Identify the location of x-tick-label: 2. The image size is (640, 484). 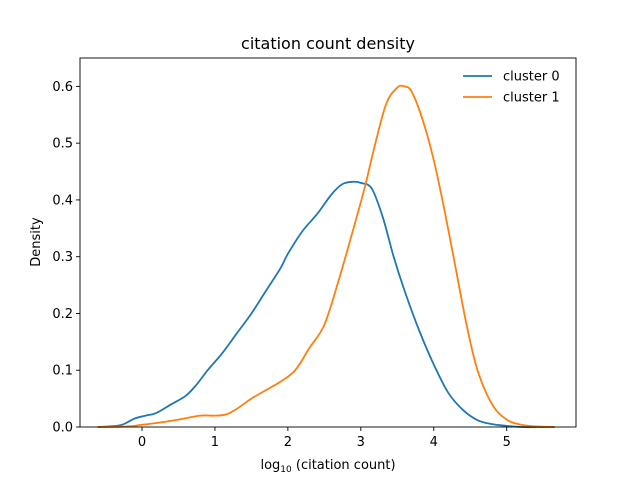
(288, 442).